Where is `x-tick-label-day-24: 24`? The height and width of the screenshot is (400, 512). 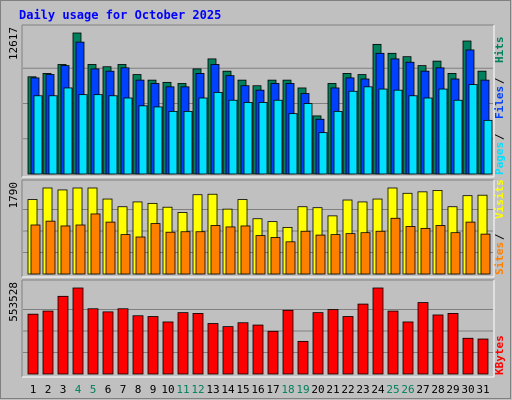
x-tick-label-day-24: 24 is located at coordinates (378, 389).